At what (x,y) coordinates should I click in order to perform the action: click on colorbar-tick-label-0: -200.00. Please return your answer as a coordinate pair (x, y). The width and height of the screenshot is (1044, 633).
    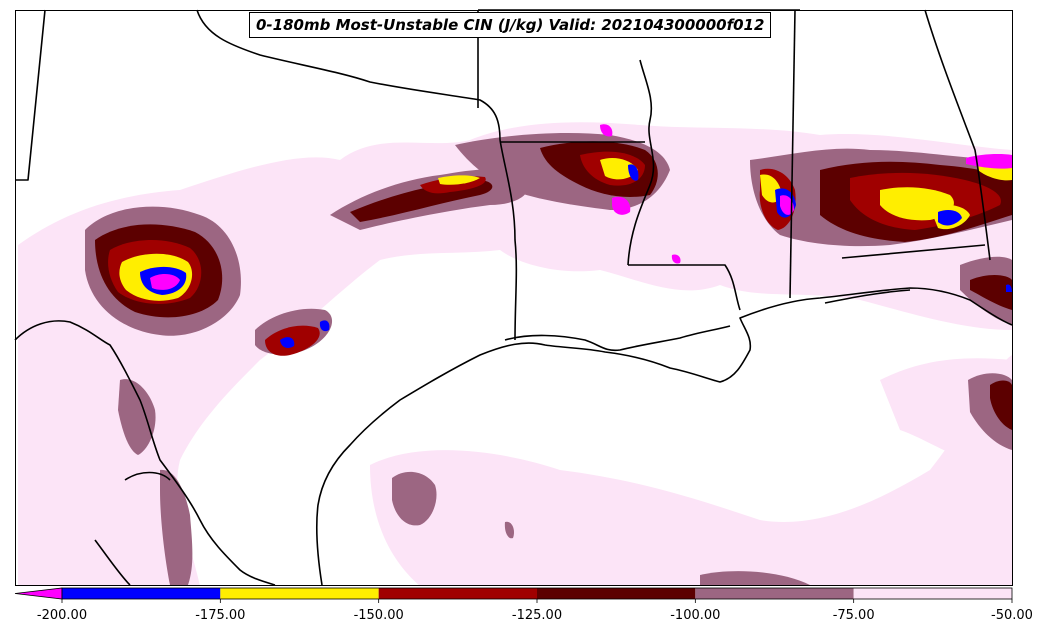
    Looking at the image, I should click on (62, 615).